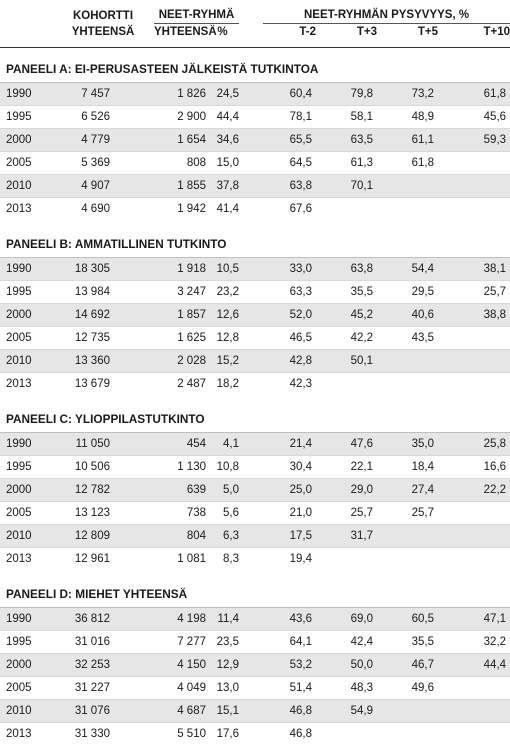  What do you see at coordinates (474, 292) in the screenshot?
I see `t-plus10-cell: 25,7` at bounding box center [474, 292].